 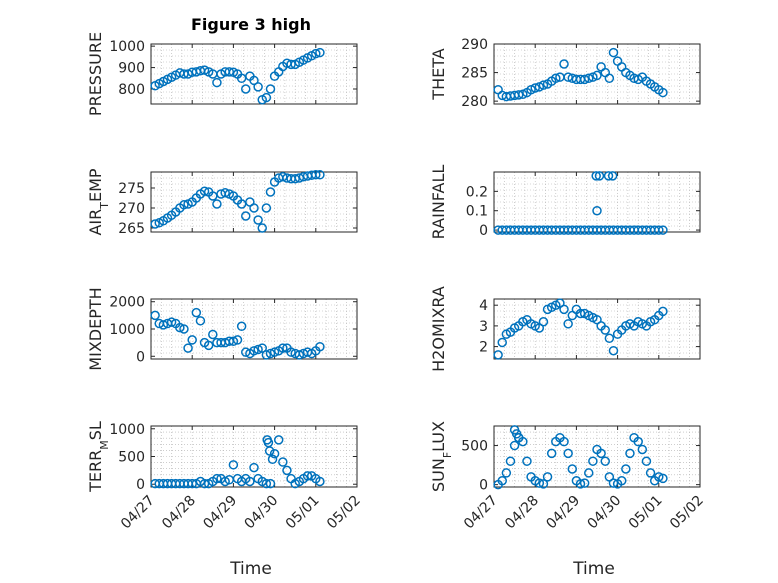 What do you see at coordinates (220, 513) in the screenshot?
I see `x-tick-label: 04/29` at bounding box center [220, 513].